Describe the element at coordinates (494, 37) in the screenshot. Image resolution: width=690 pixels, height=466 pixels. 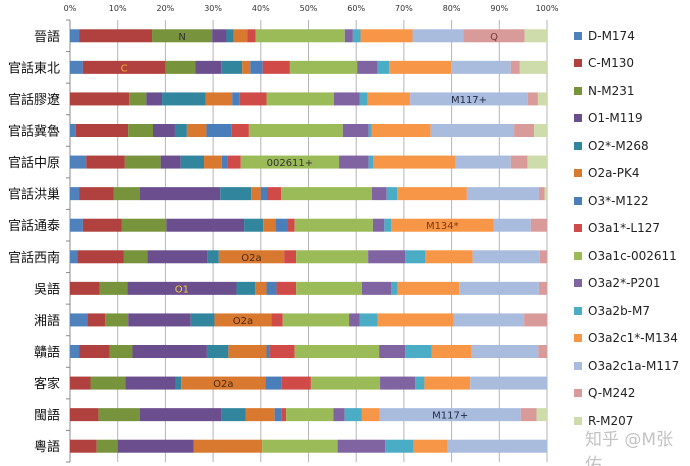
I see `data-label: Q` at that location.